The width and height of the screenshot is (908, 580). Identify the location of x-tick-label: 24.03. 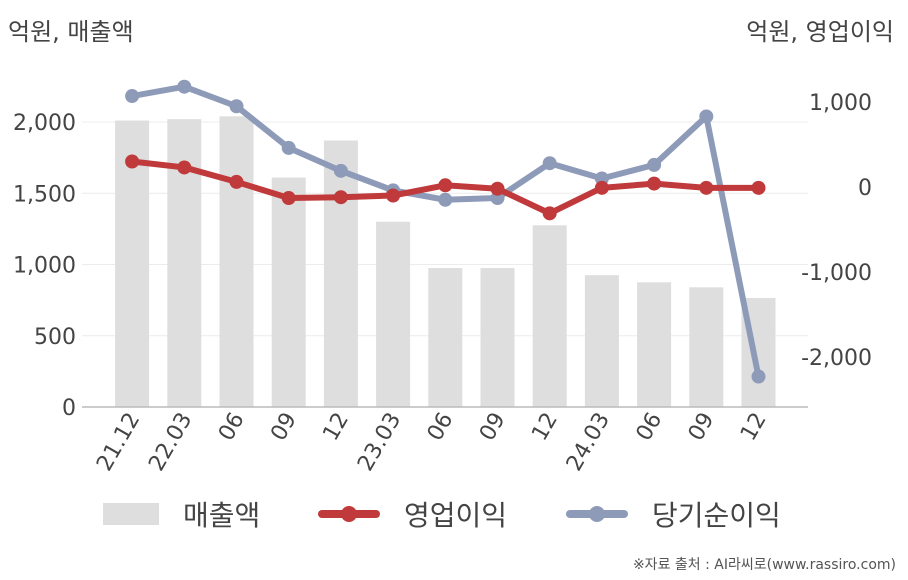
(588, 442).